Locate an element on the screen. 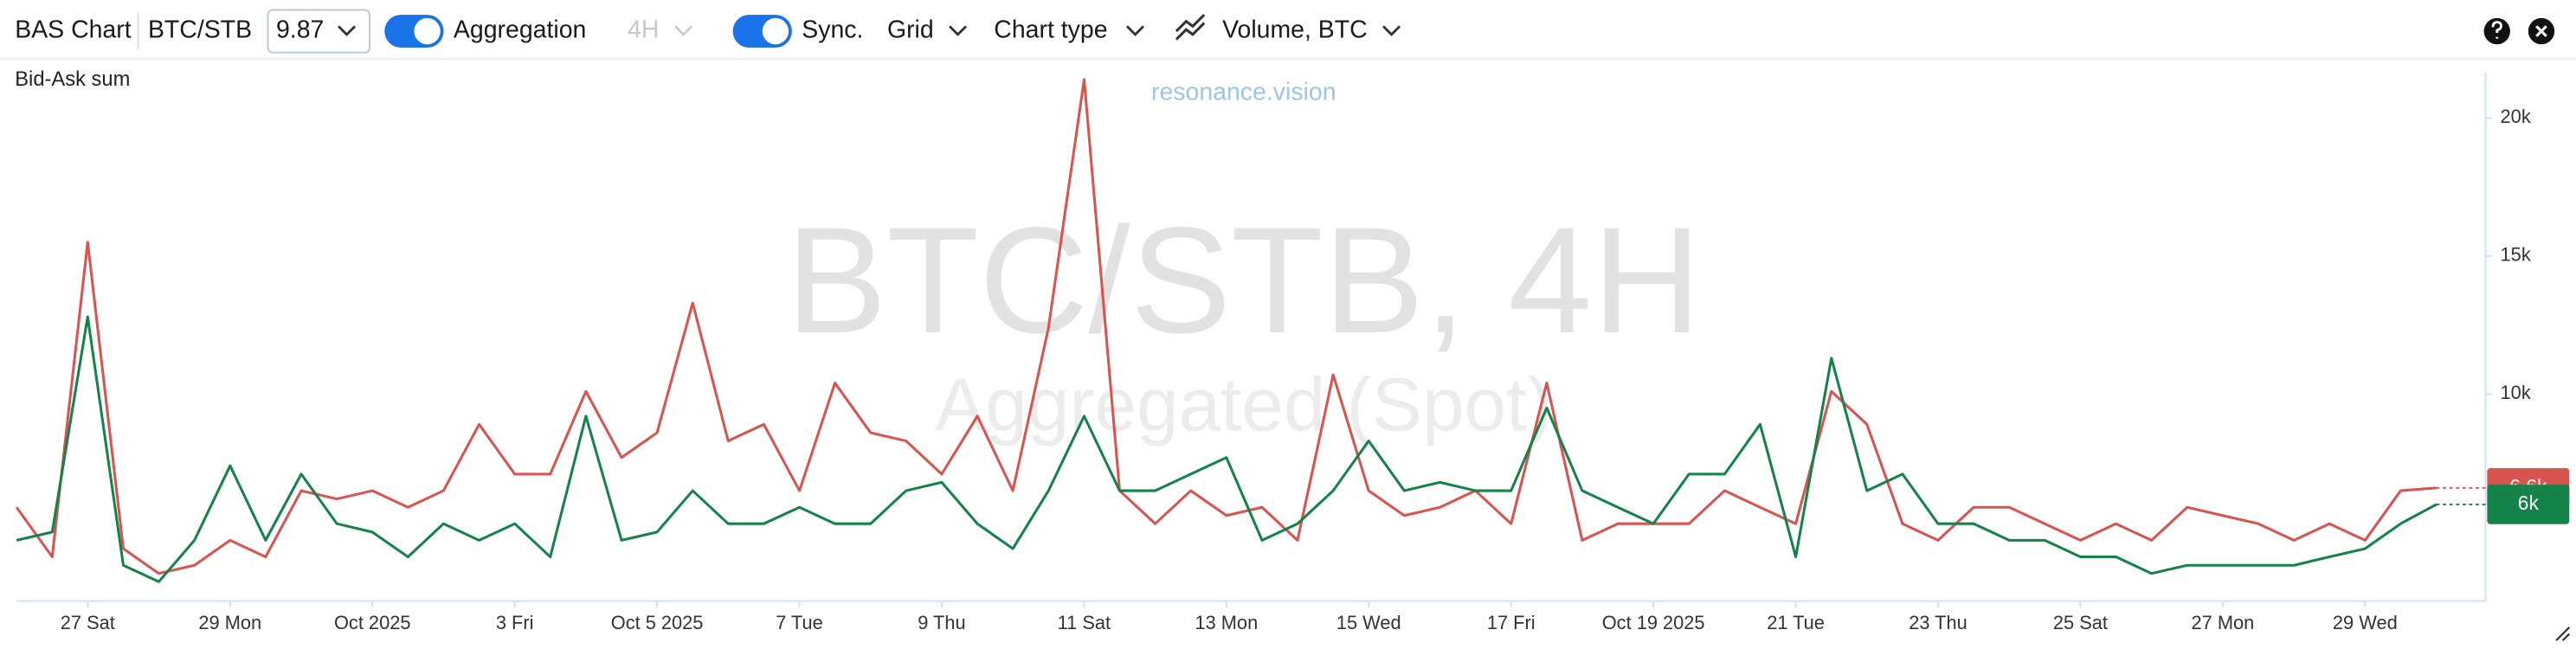 The width and height of the screenshot is (2576, 649). y-tick-label: 10k is located at coordinates (2516, 392).